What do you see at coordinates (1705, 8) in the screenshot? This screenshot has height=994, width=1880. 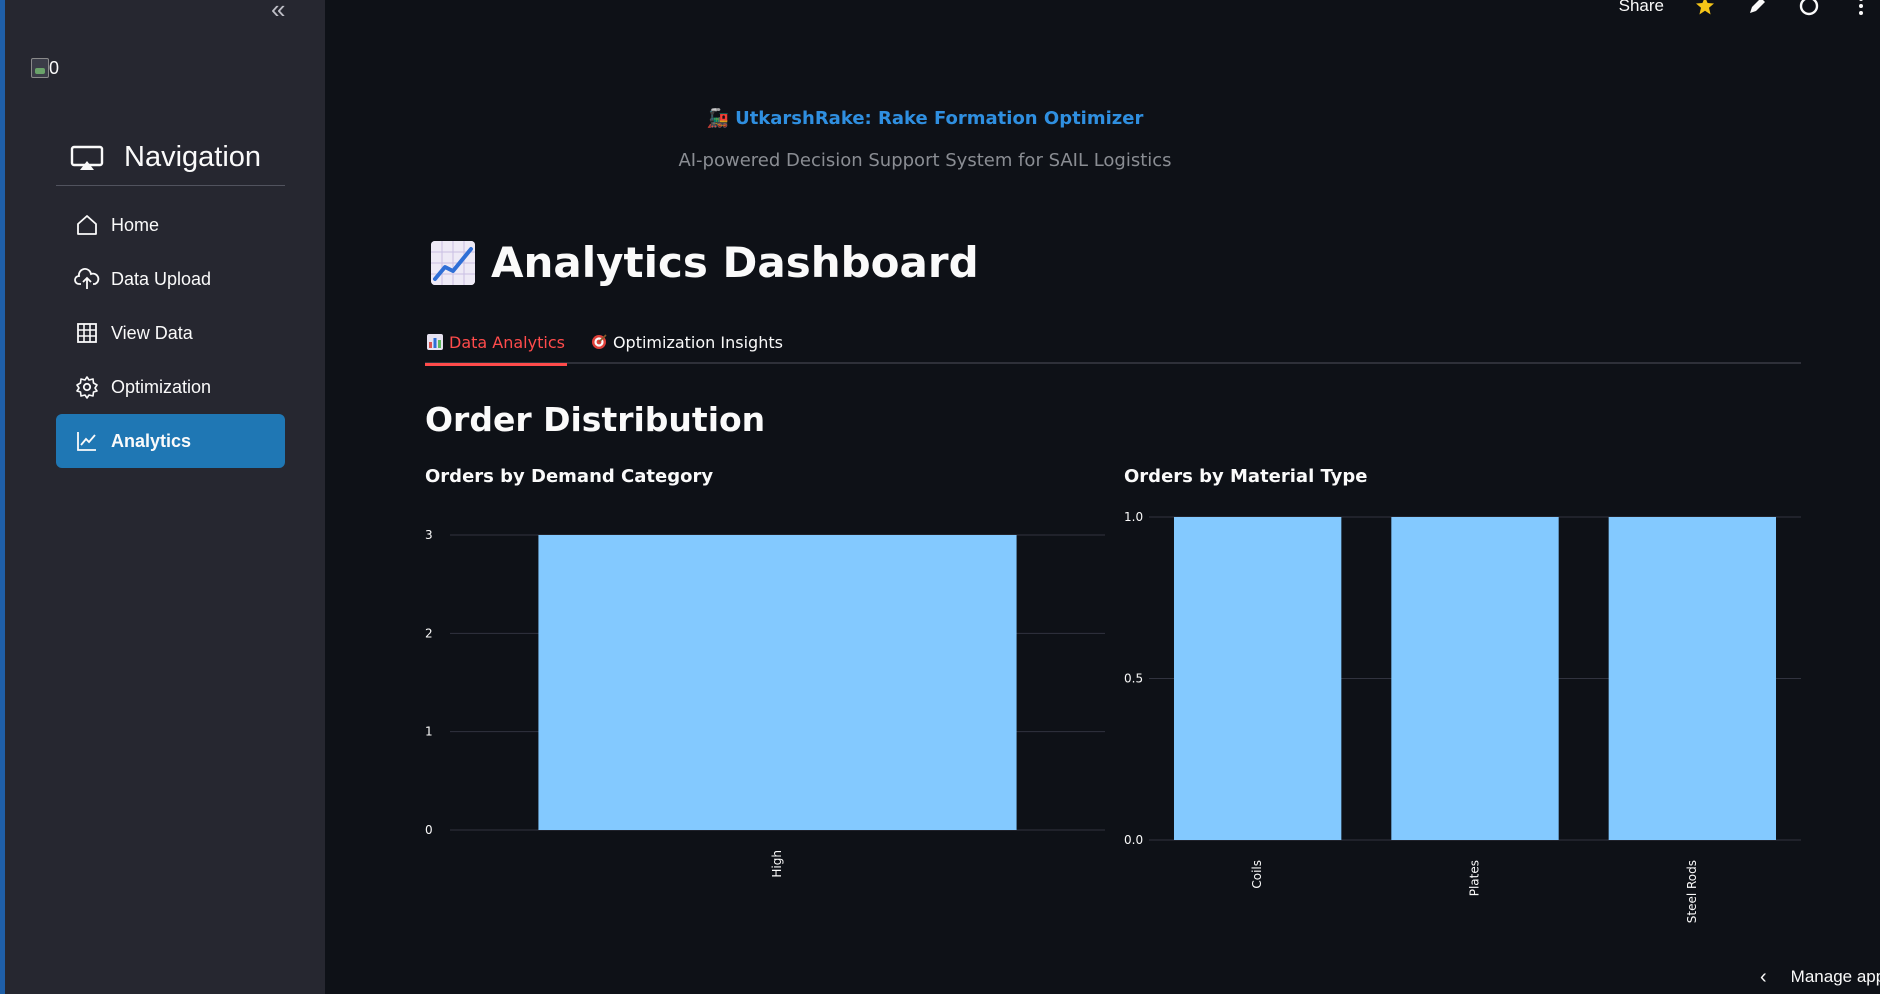 I see `star-icon` at bounding box center [1705, 8].